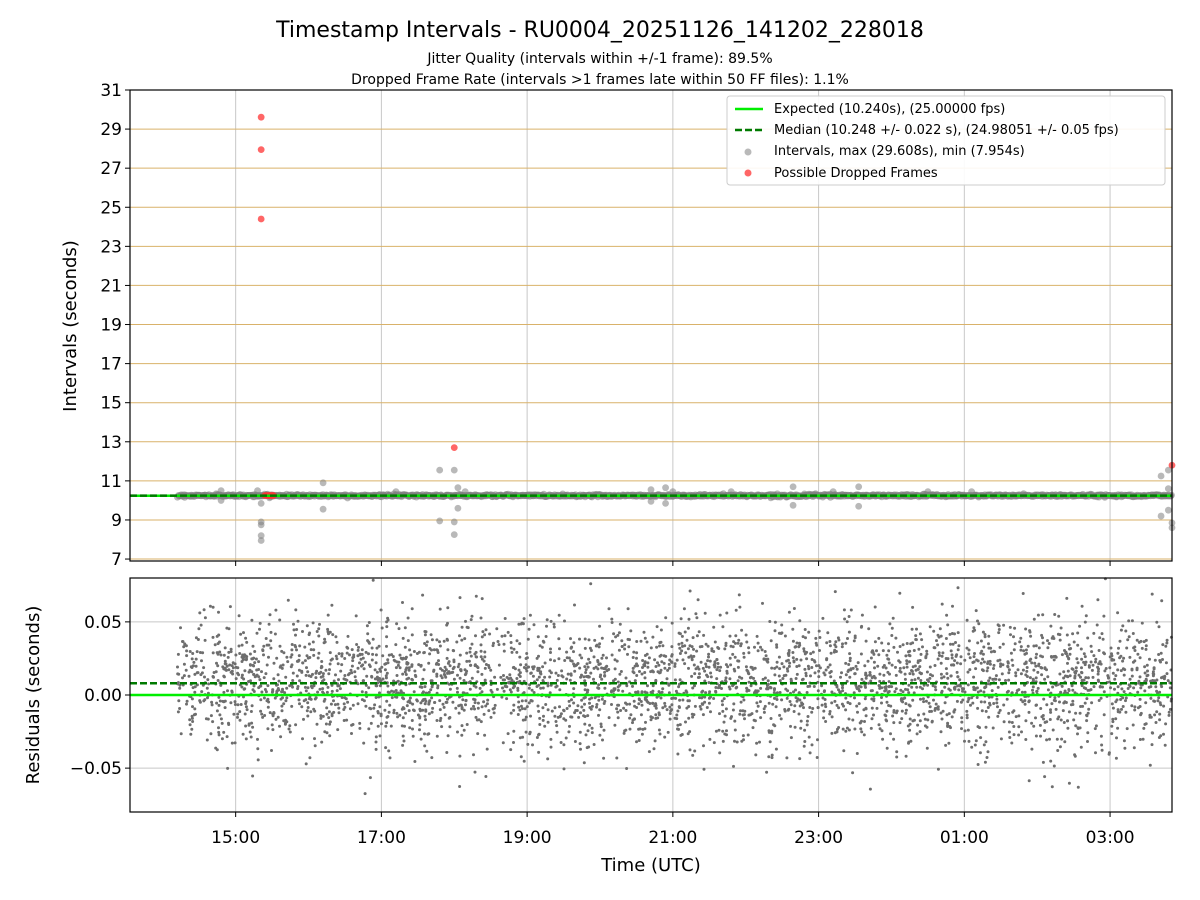  Describe the element at coordinates (972, 492) in the screenshot. I see `interval-point` at that location.